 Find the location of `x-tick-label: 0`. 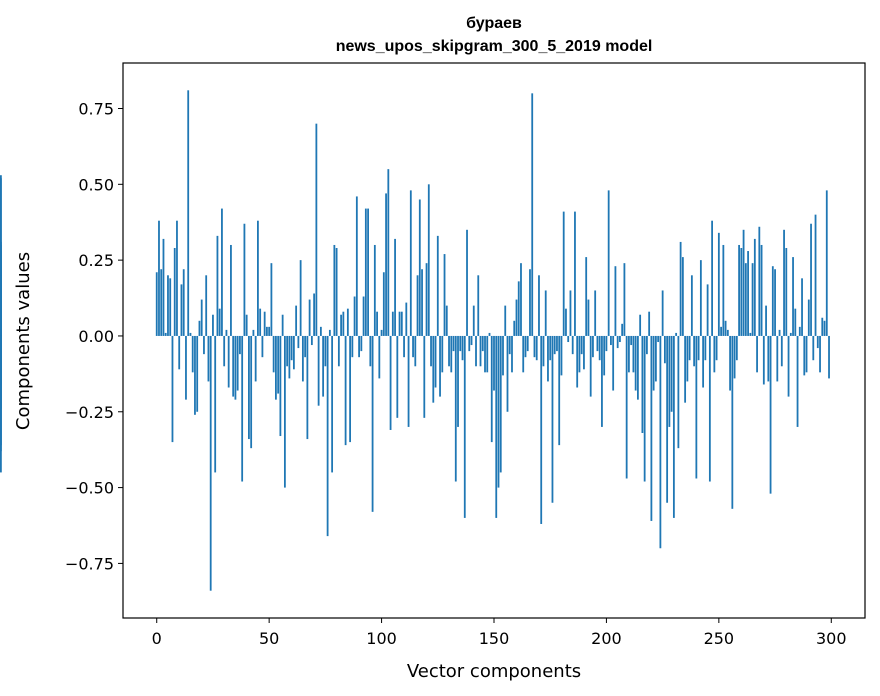

x-tick-label: 0 is located at coordinates (157, 638).